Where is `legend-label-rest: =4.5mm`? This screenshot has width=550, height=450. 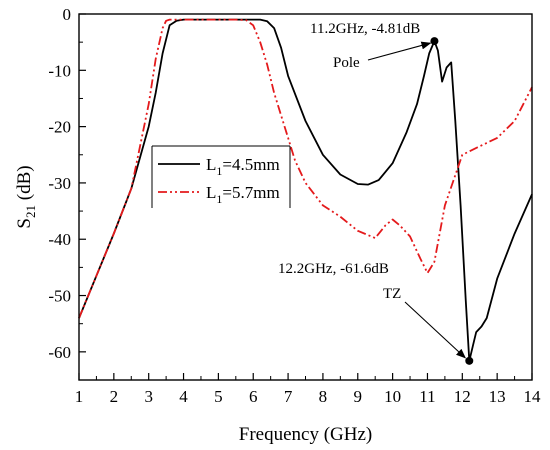 legend-label-rest: =4.5mm is located at coordinates (250, 164).